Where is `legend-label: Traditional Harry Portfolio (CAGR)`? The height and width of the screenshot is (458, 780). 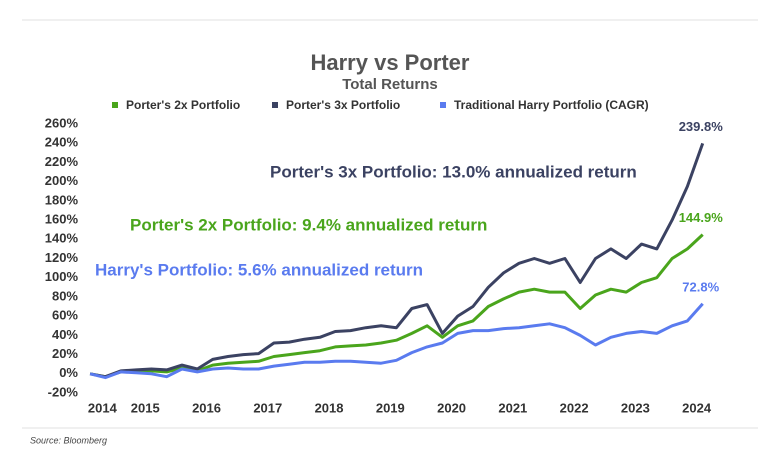 legend-label: Traditional Harry Portfolio (CAGR) is located at coordinates (551, 105).